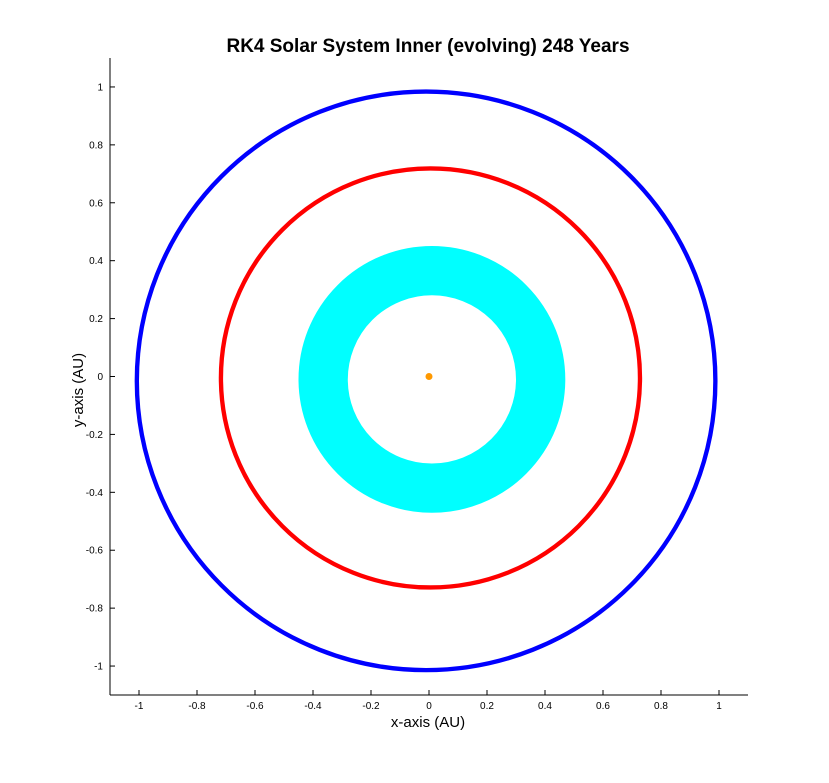  Describe the element at coordinates (96, 261) in the screenshot. I see `y-tick-label-7: 0.4` at that location.